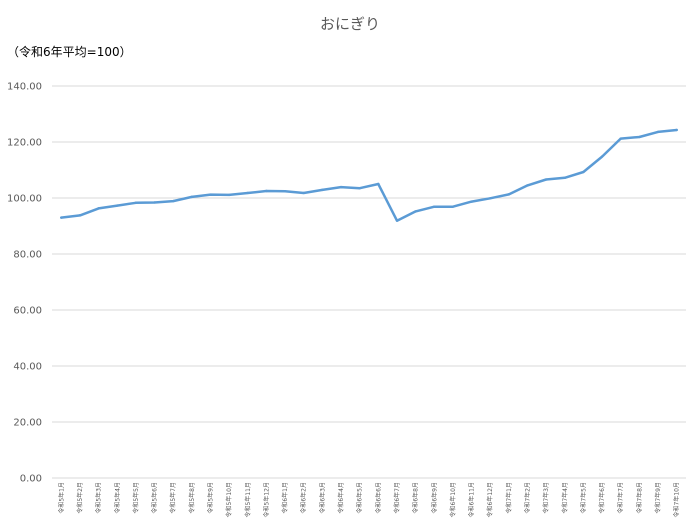 This screenshot has width=700, height=528. What do you see at coordinates (99, 498) in the screenshot?
I see `x-tick-label: 令和5年3月` at bounding box center [99, 498].